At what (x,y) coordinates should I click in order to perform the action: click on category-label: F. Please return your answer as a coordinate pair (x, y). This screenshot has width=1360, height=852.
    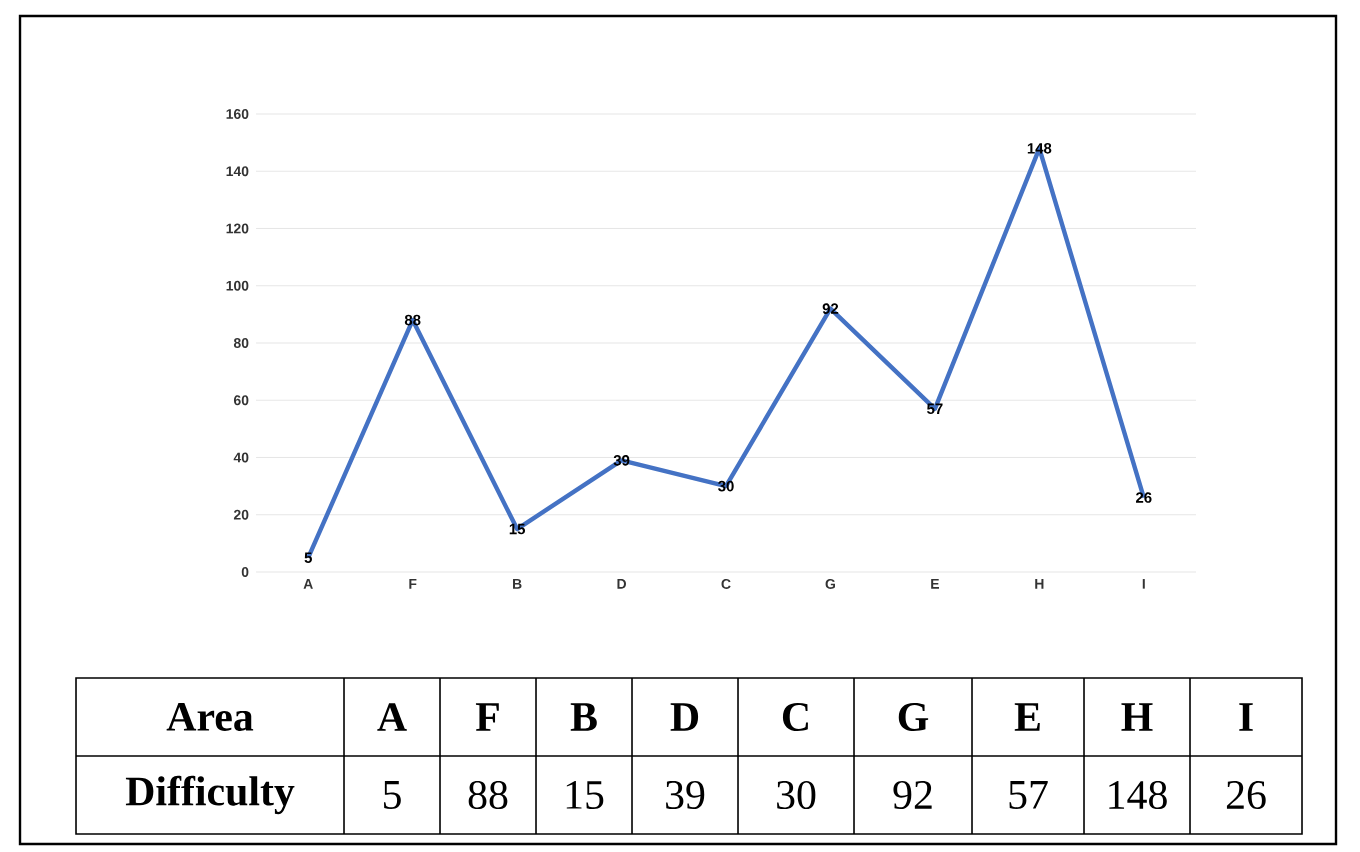
    Looking at the image, I should click on (487, 717).